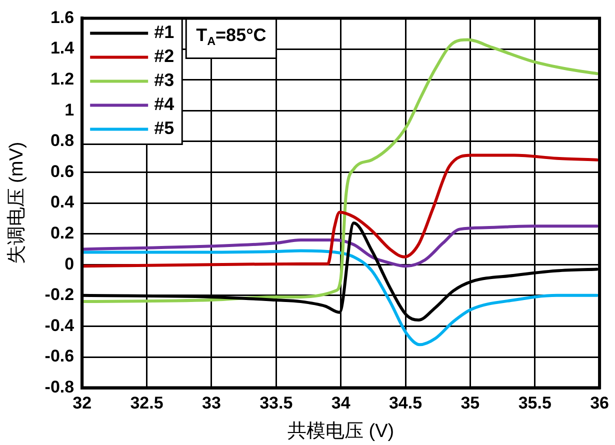 The image size is (615, 445). Describe the element at coordinates (62, 202) in the screenshot. I see `y-tick-label: 0.4` at that location.